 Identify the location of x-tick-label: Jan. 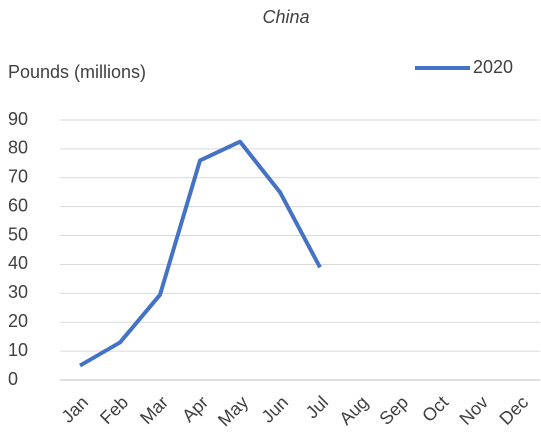
(75, 409).